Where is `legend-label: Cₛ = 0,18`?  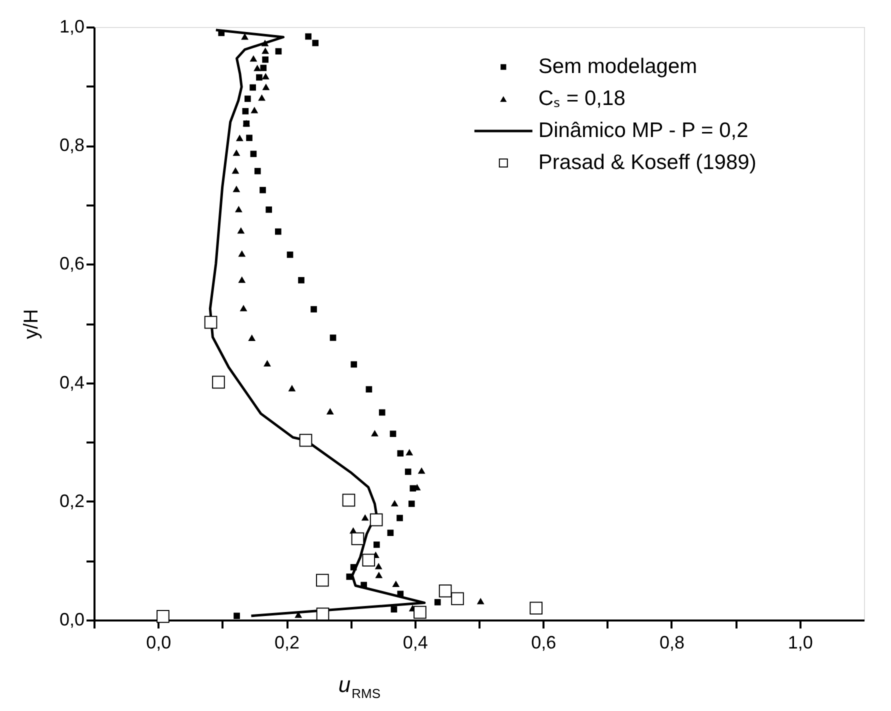 legend-label: Cₛ = 0,18 is located at coordinates (582, 98).